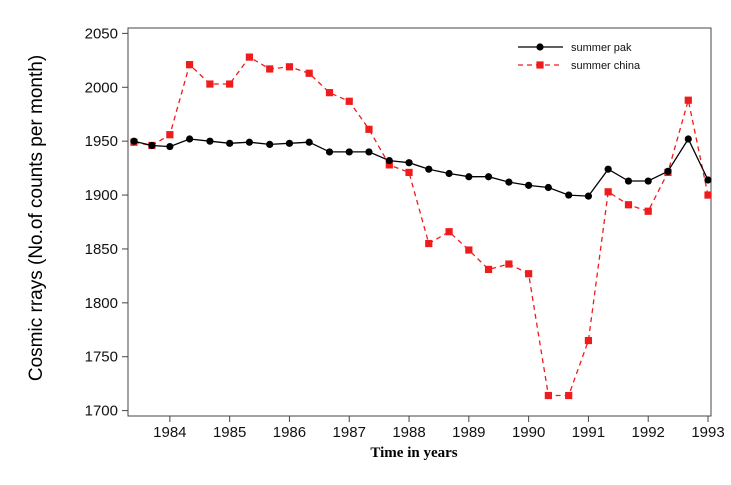 This screenshot has height=485, width=731. Describe the element at coordinates (413, 453) in the screenshot. I see `x-axis-label: Time in years` at that location.